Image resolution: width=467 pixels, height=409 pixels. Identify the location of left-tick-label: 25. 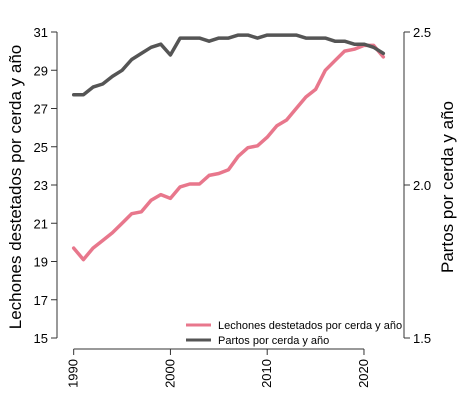
(41, 147).